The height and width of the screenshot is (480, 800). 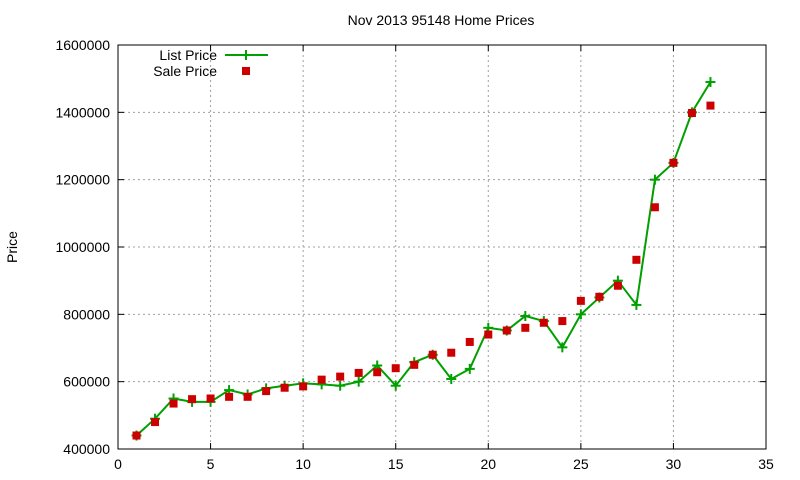 I want to click on y-tick-label: 1400000, so click(x=82, y=112).